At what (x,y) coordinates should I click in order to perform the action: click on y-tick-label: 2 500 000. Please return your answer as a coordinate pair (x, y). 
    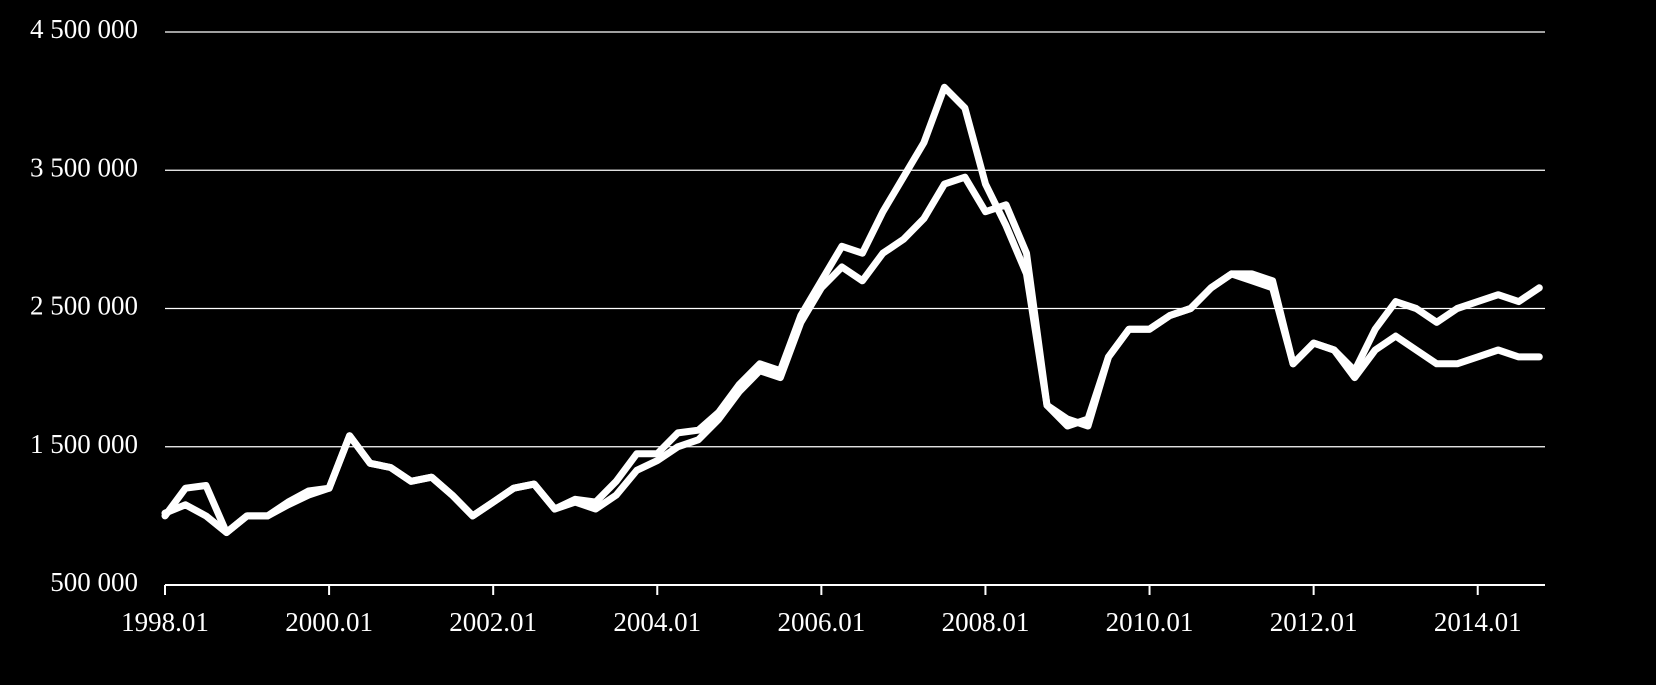
    Looking at the image, I should click on (84, 306).